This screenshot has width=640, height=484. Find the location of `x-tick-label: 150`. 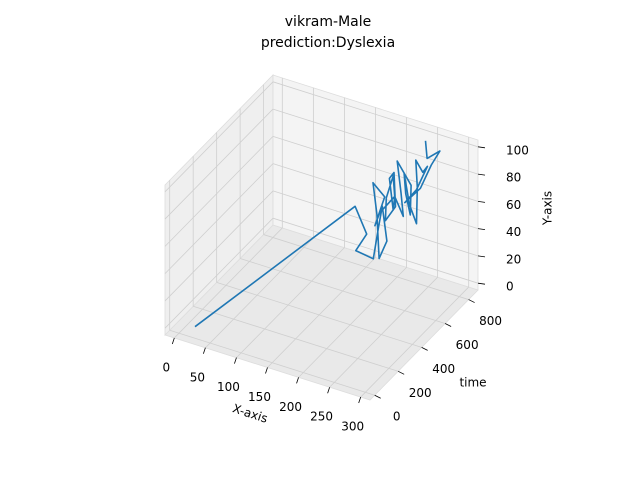

x-tick-label: 150 is located at coordinates (259, 397).